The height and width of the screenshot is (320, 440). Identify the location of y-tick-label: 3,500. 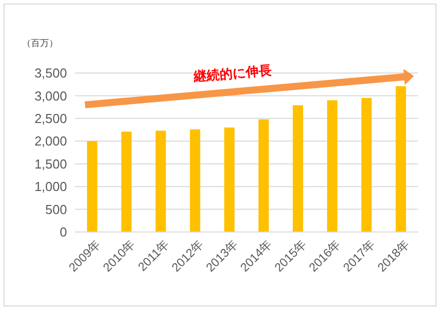
(50, 73).